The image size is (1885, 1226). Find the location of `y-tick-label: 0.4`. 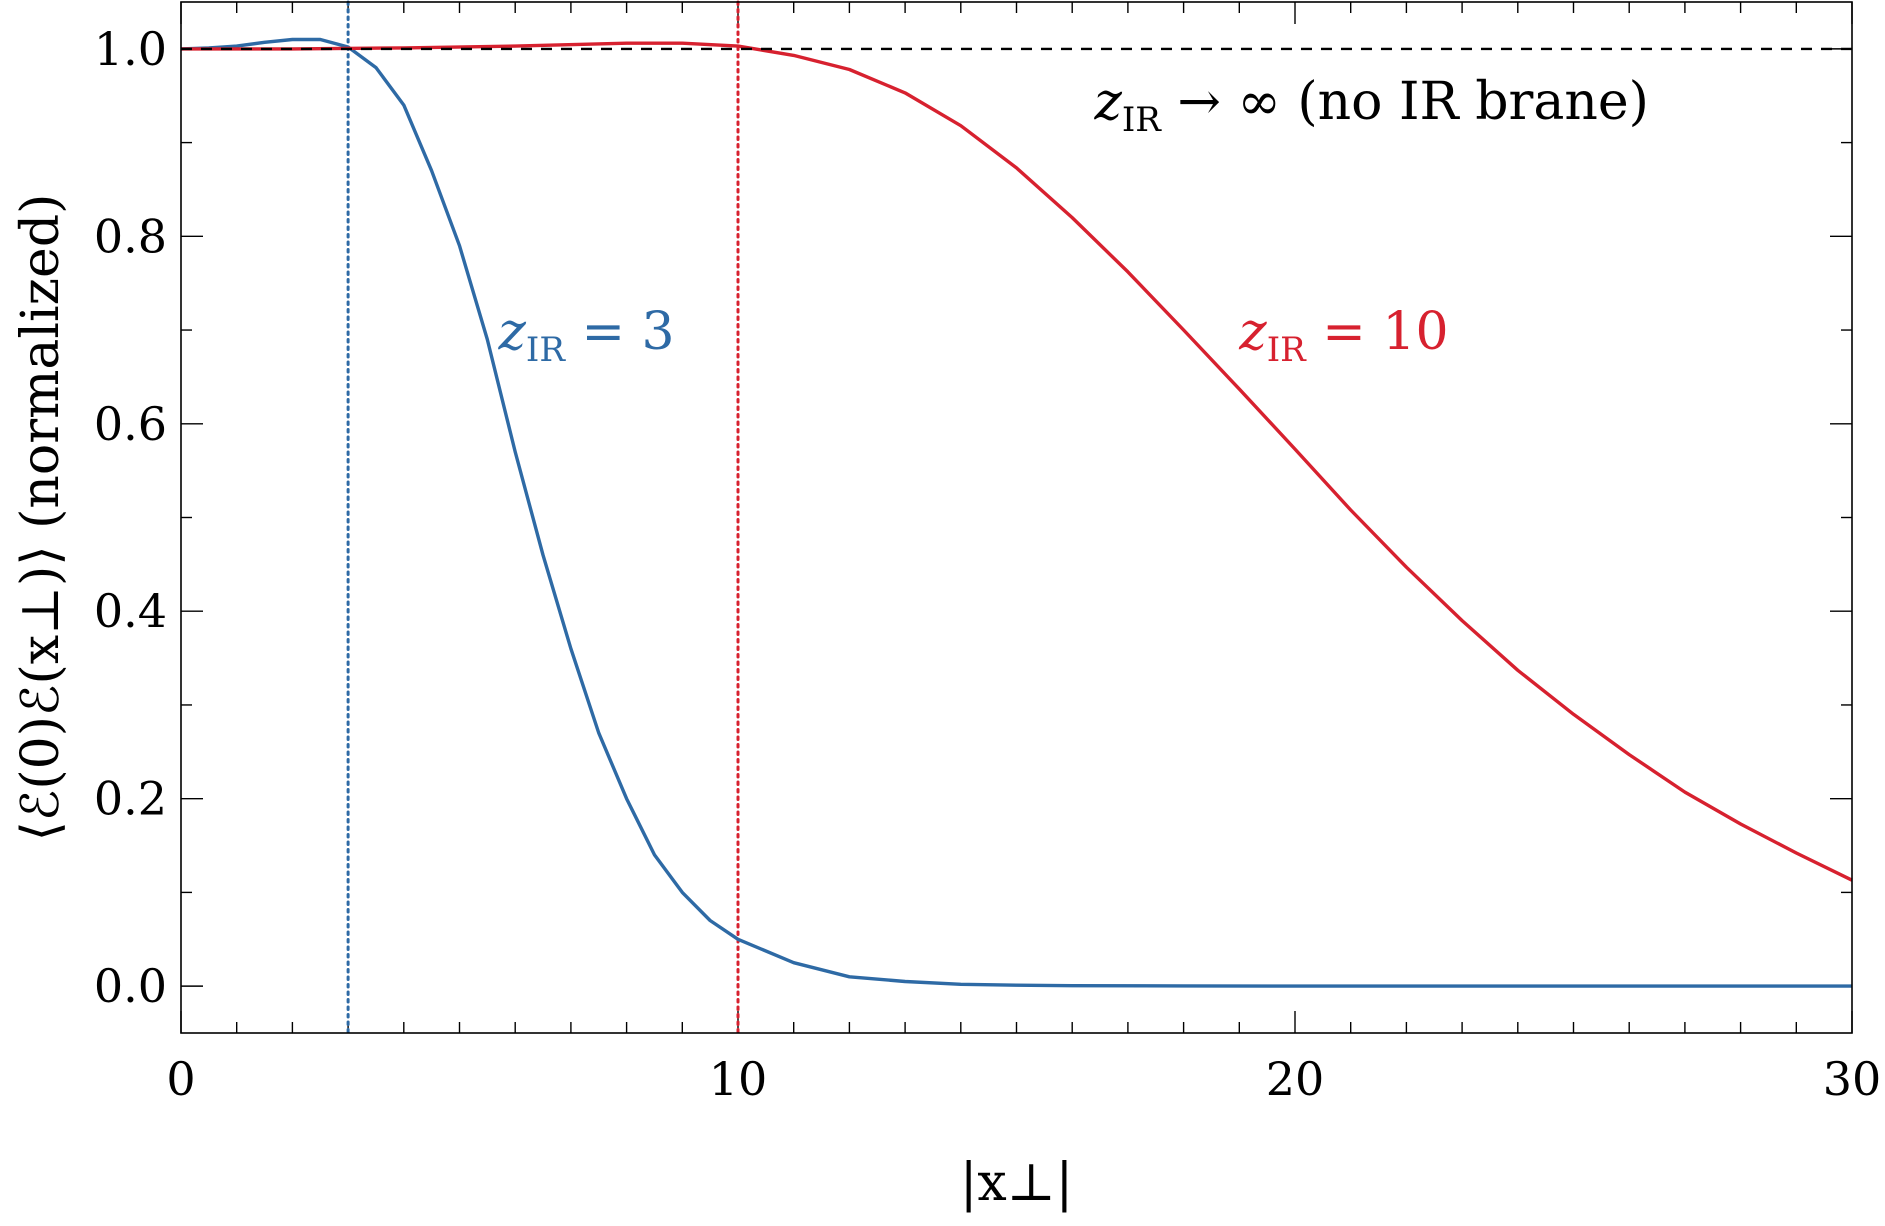

y-tick-label: 0.4 is located at coordinates (130, 611).